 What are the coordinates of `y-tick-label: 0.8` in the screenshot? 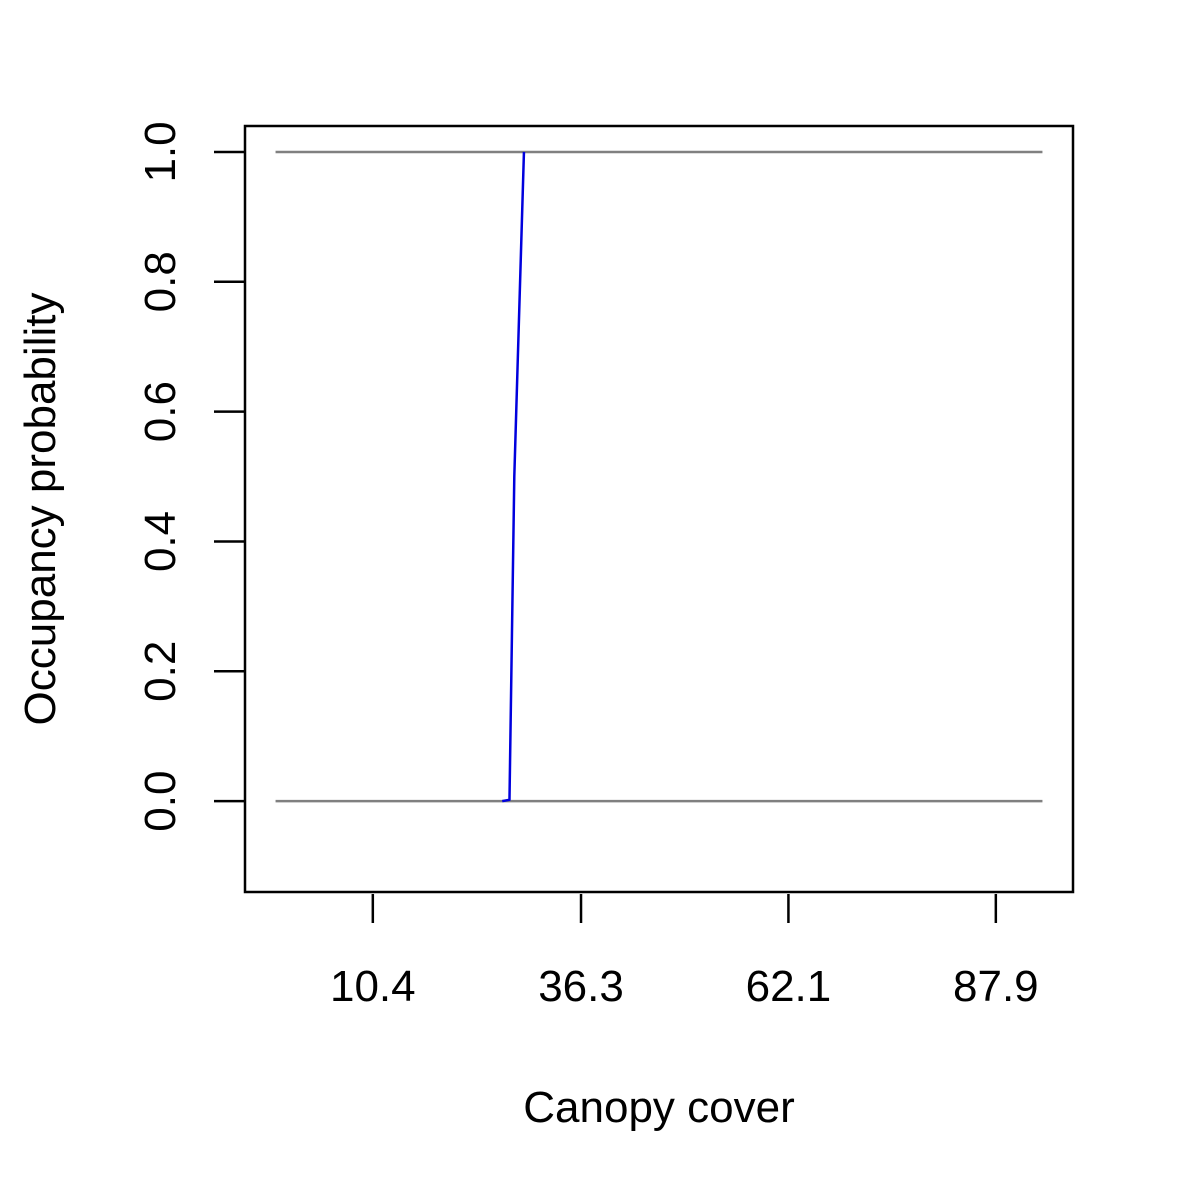 It's located at (160, 281).